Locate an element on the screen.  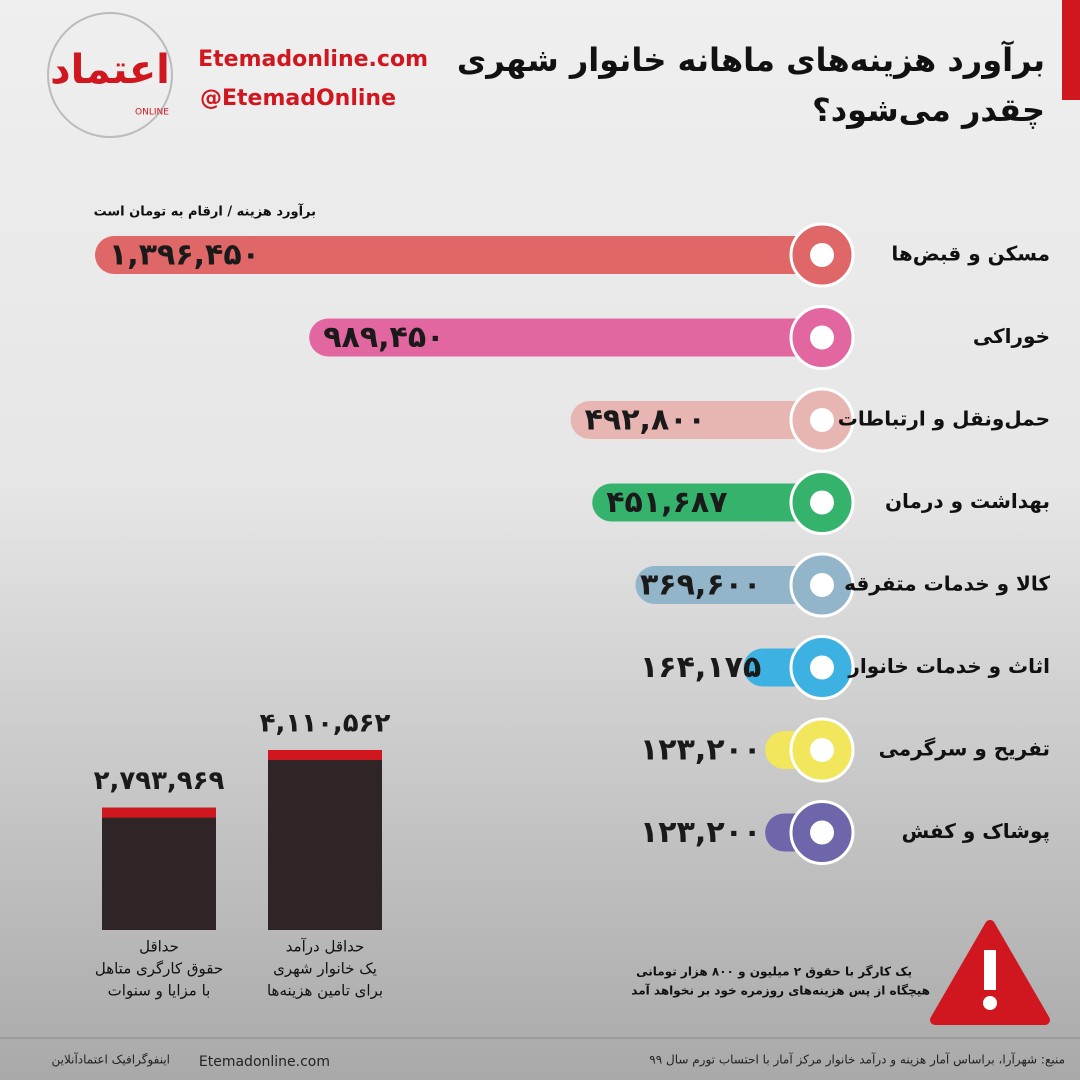
value-label: ۴۵۱,۶۸۷ is located at coordinates (666, 502).